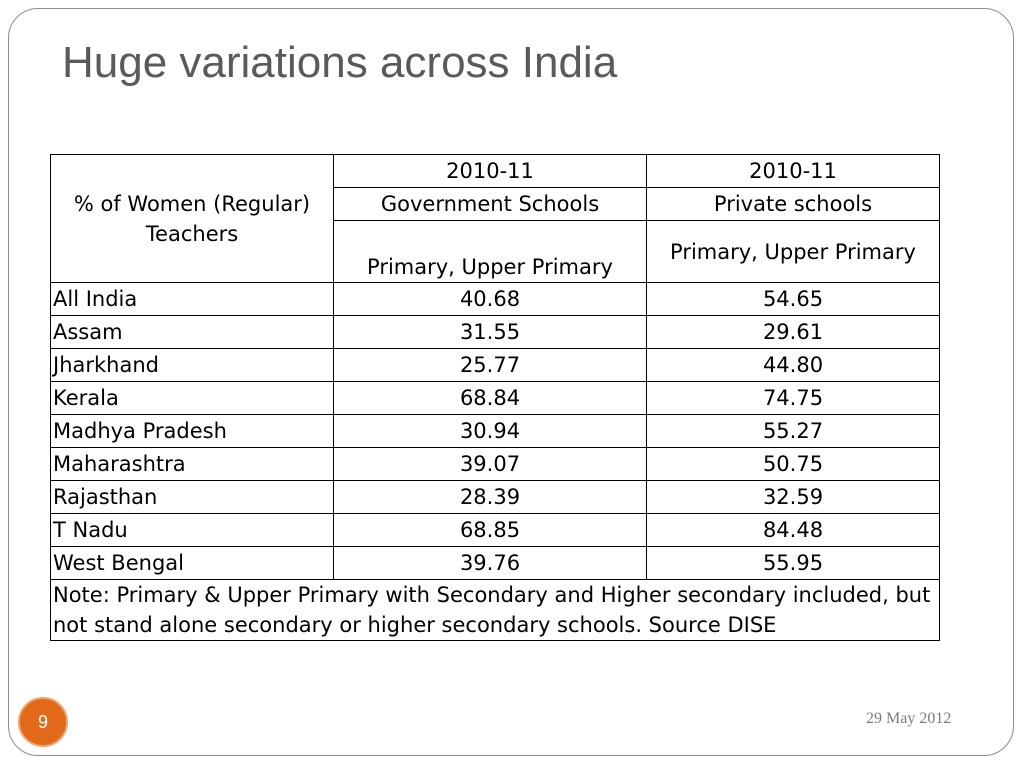 The image size is (1024, 768). What do you see at coordinates (340, 62) in the screenshot?
I see `slide-title: Huge variations across India` at bounding box center [340, 62].